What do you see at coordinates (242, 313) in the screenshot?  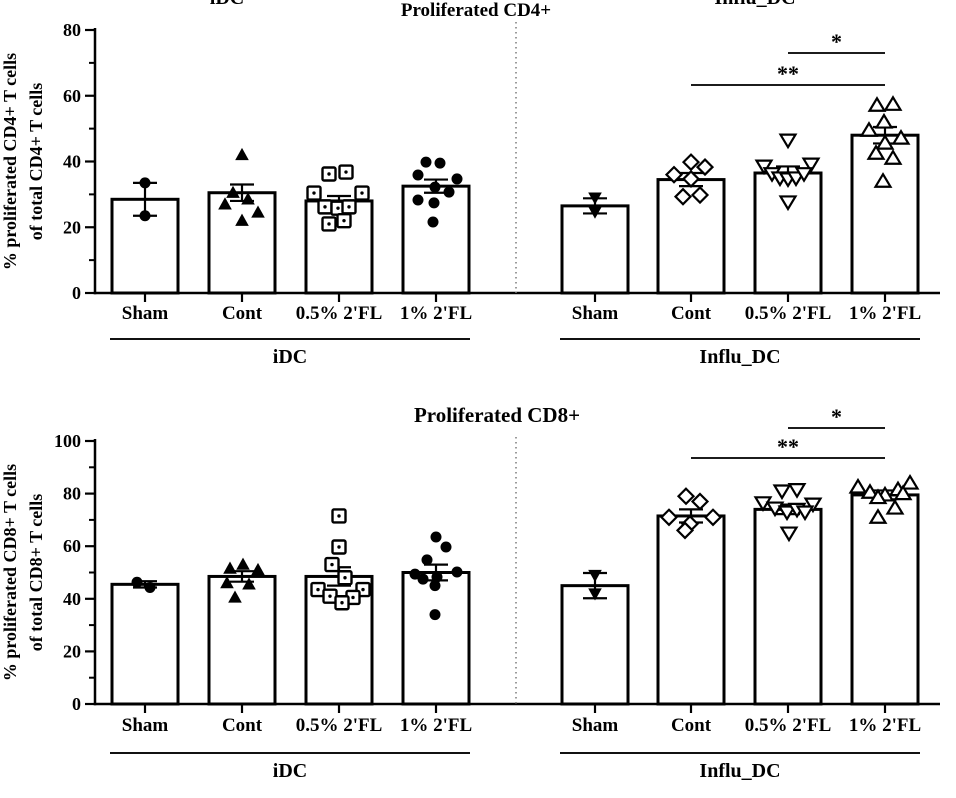 I see `category-label: Cont` at bounding box center [242, 313].